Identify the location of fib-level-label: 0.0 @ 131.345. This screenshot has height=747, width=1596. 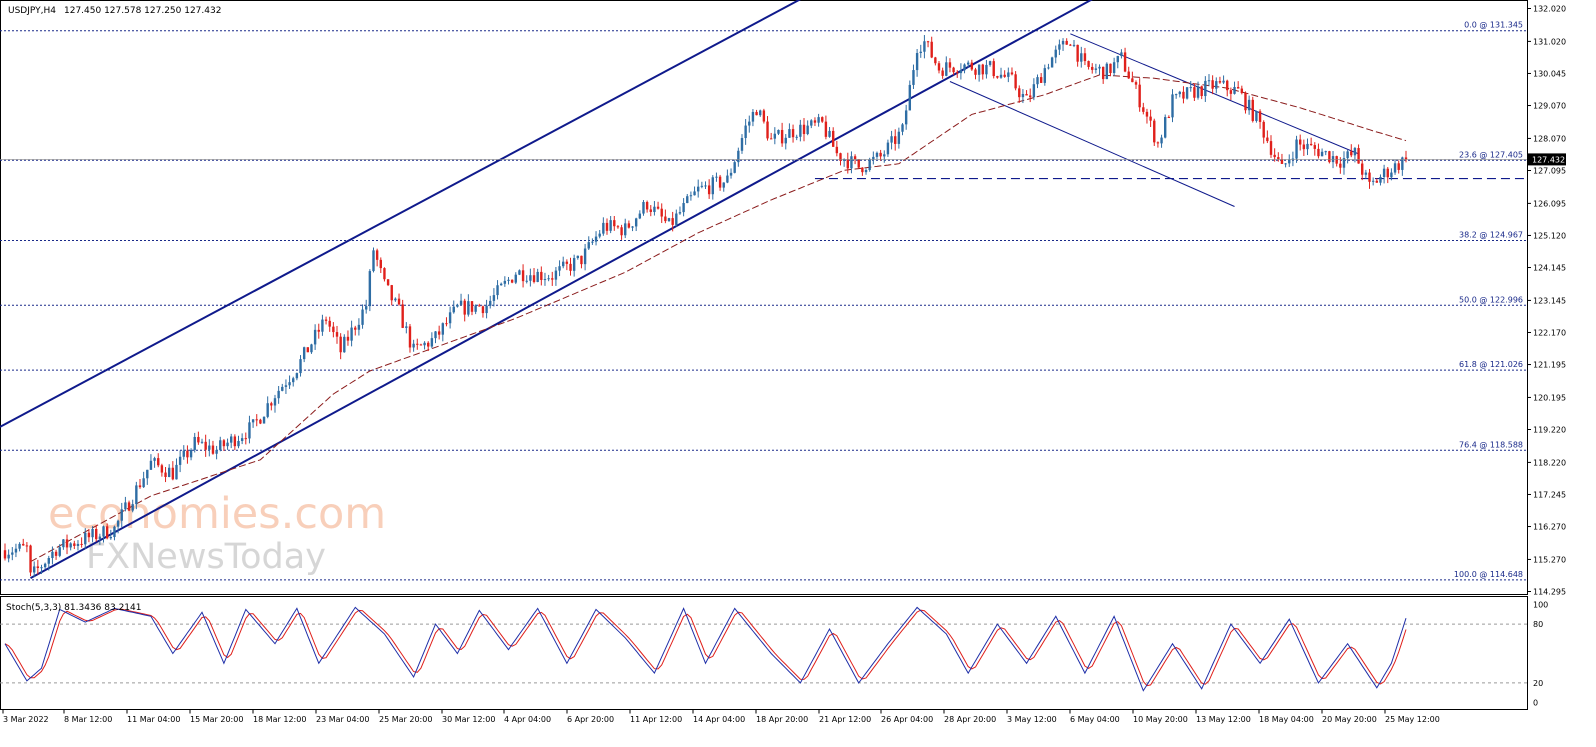
(1493, 25).